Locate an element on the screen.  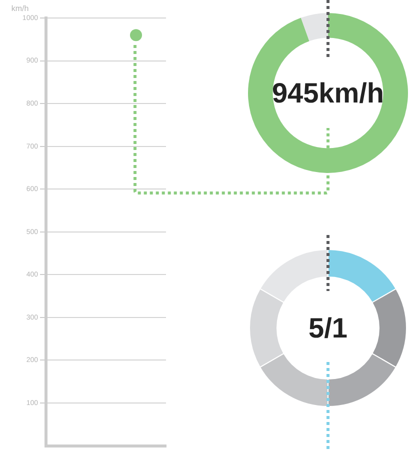
text: 945km/h is located at coordinates (328, 93).